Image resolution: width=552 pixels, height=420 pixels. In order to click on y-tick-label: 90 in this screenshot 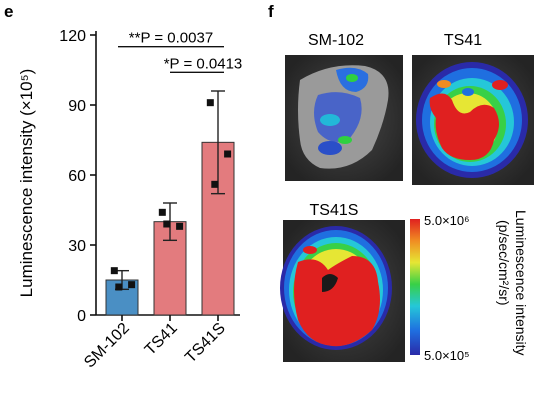, I will do `click(77, 106)`.